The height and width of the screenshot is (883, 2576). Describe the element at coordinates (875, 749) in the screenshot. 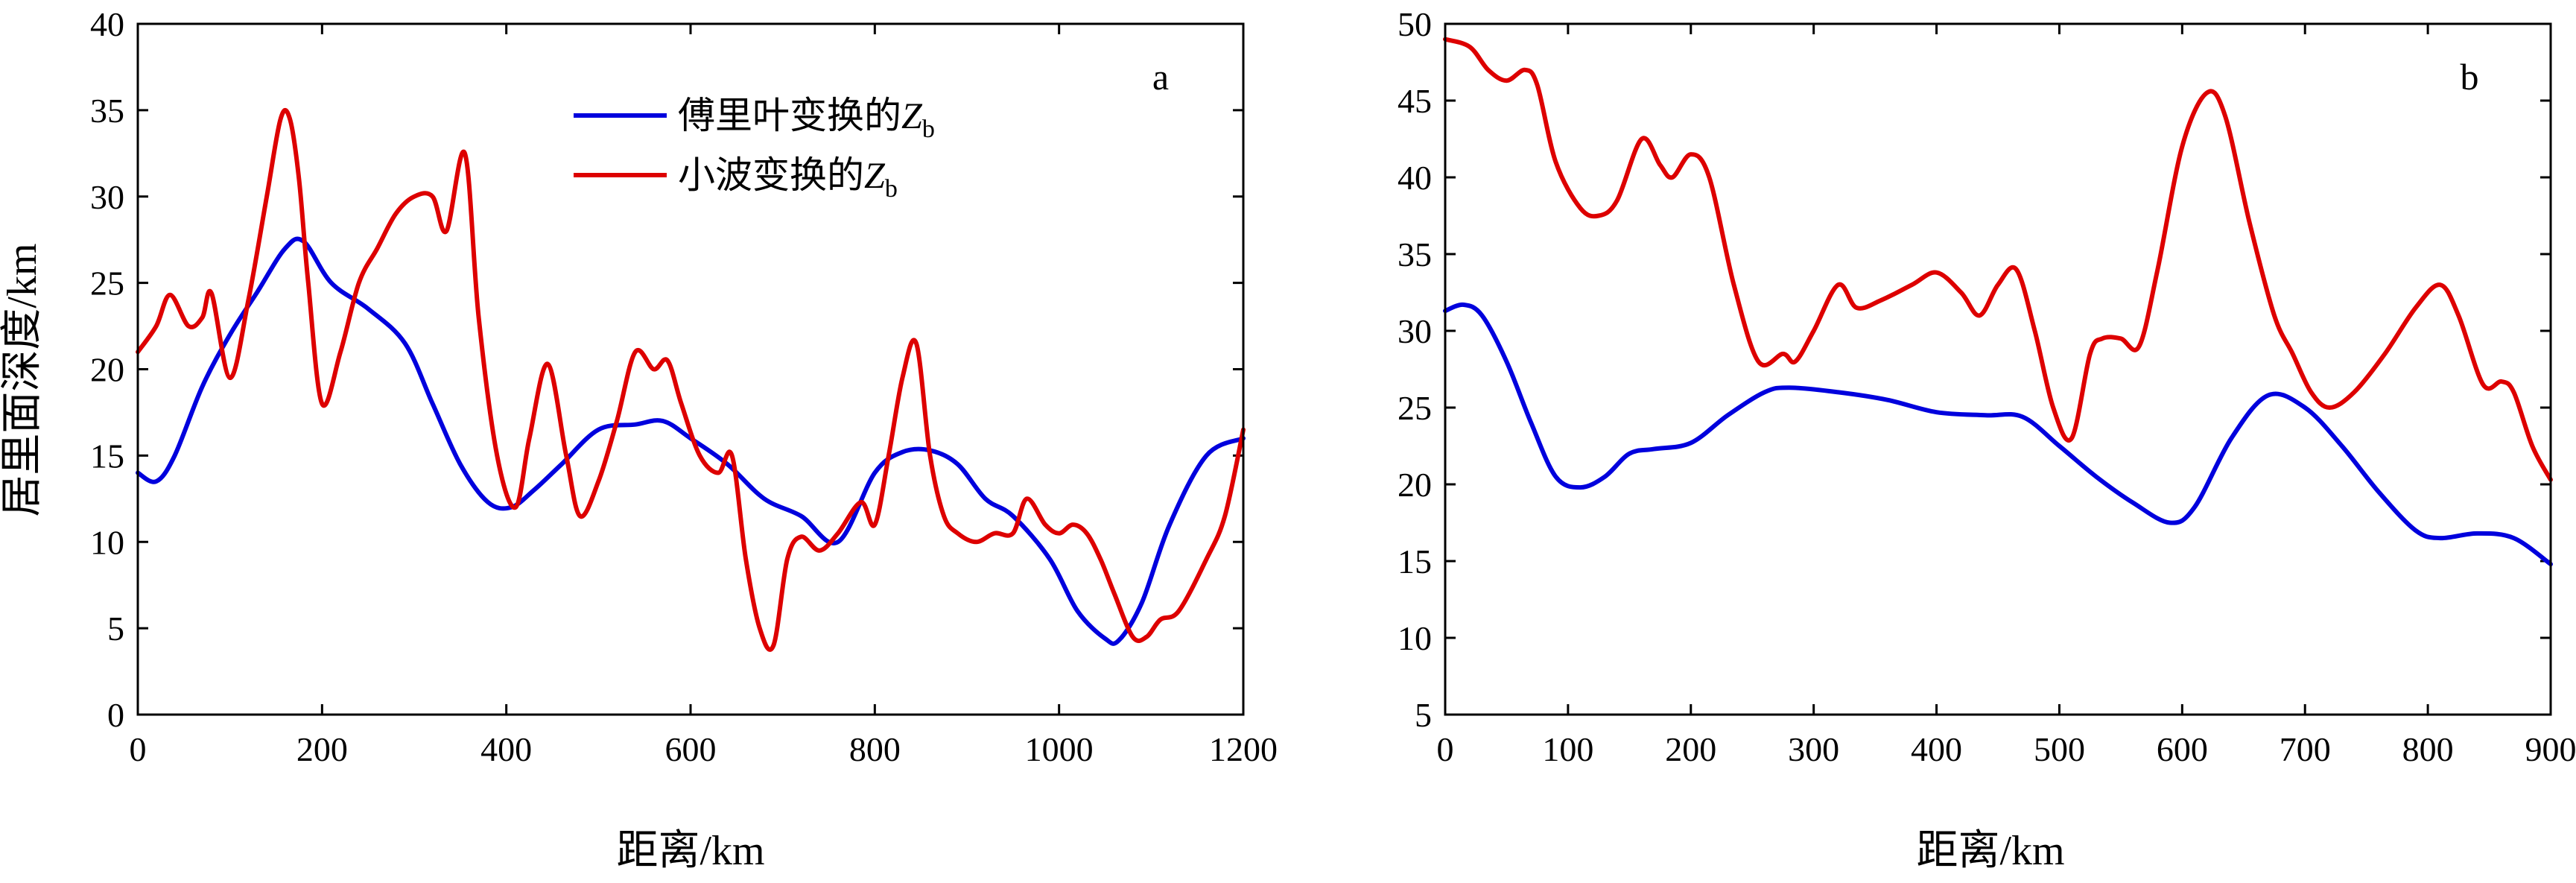

I see `panel-a-x-tick-label: 800` at that location.